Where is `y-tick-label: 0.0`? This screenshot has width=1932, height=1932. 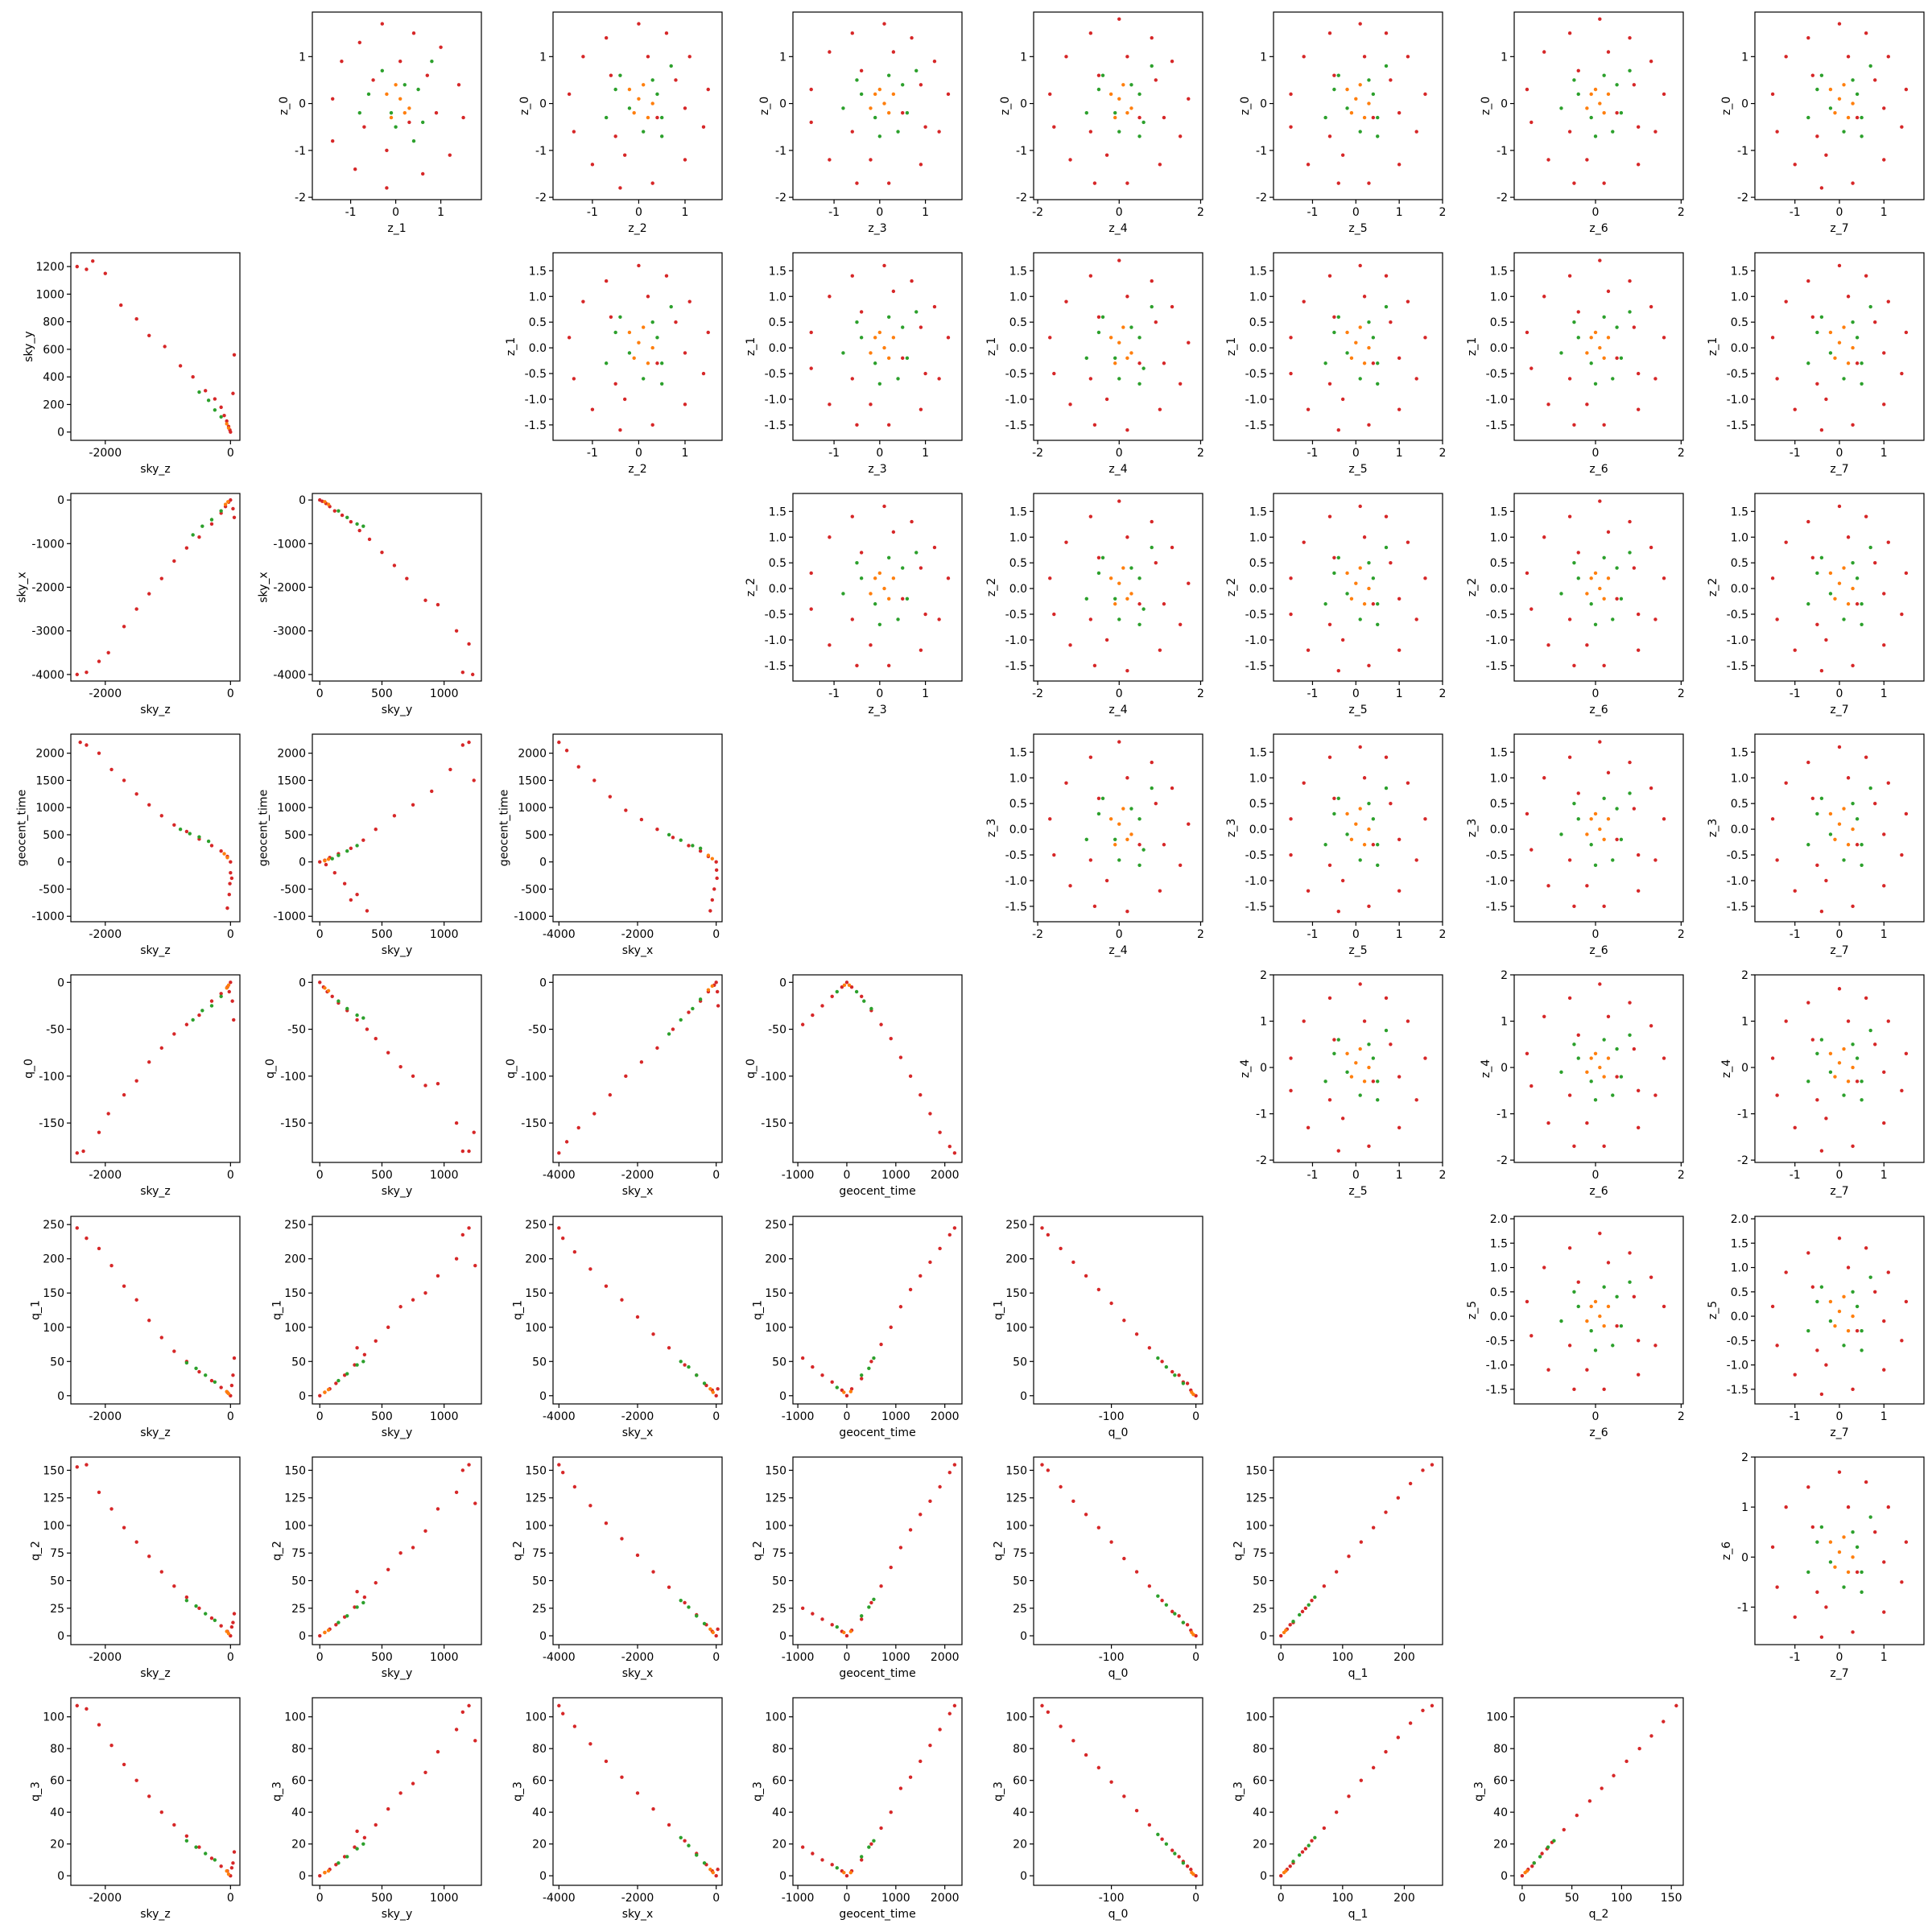 y-tick-label: 0.0 is located at coordinates (1018, 589).